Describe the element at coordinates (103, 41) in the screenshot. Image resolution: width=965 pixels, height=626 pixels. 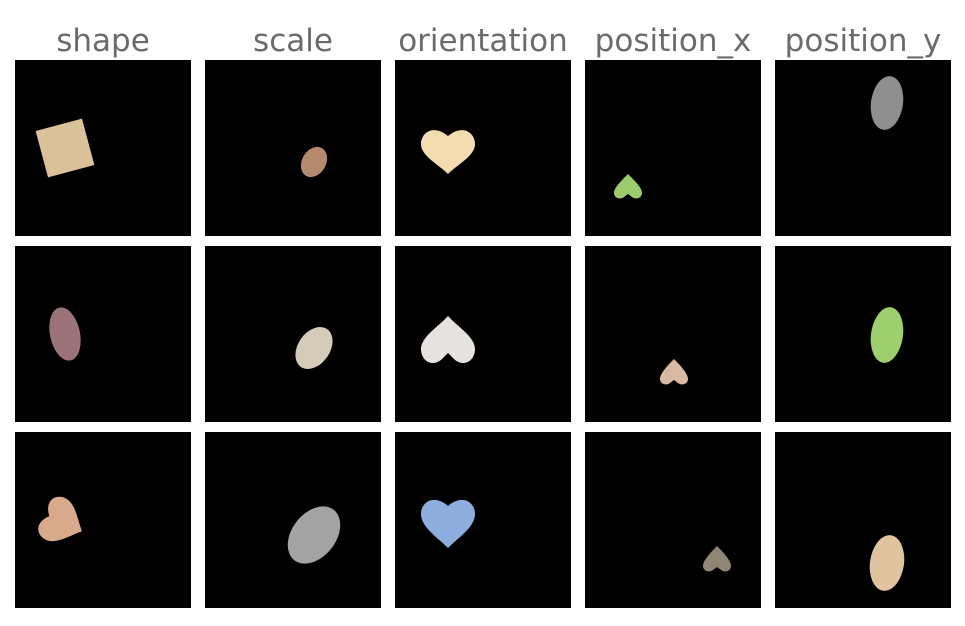
I see `column-title-shape: shape` at that location.